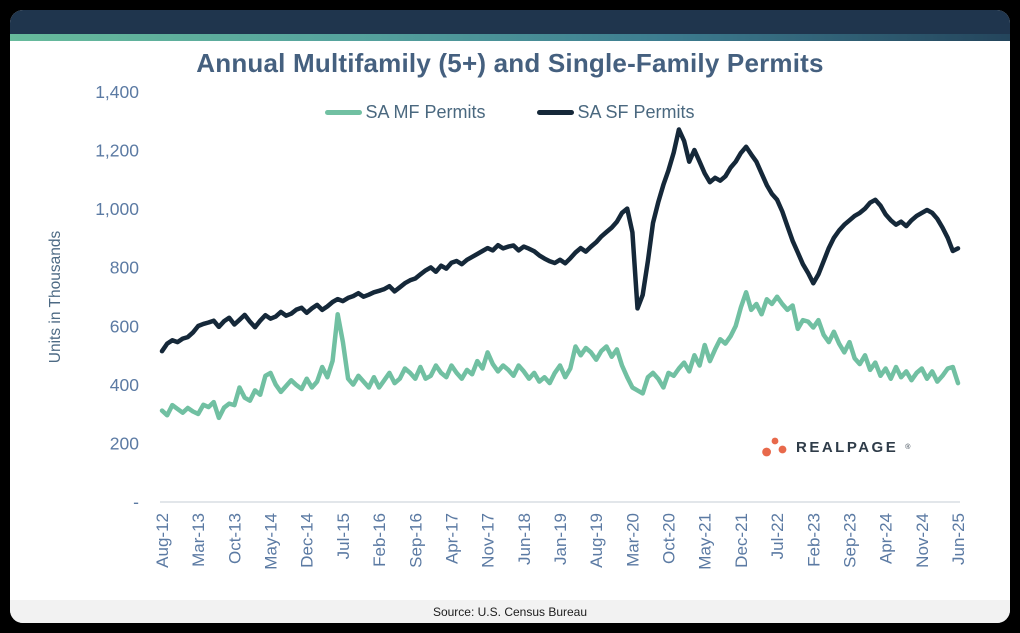 This screenshot has height=633, width=1020. What do you see at coordinates (596, 540) in the screenshot?
I see `x-tick-label: Aug-19` at bounding box center [596, 540].